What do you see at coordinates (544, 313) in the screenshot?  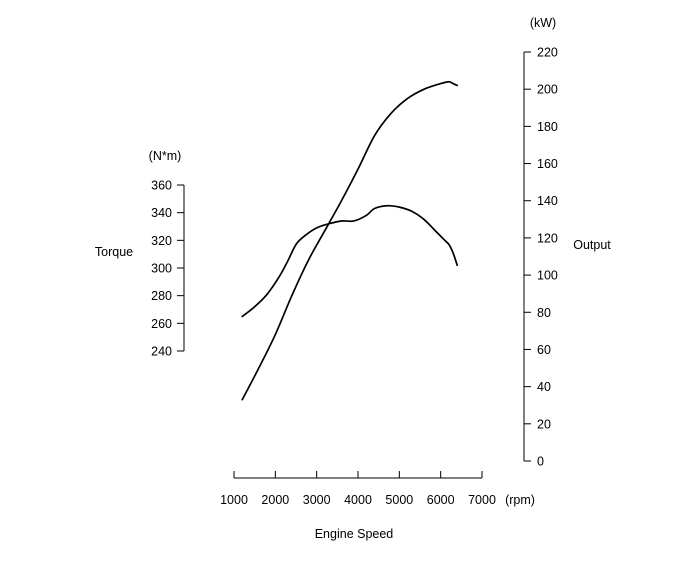 I see `output-tick-label: 80` at bounding box center [544, 313].